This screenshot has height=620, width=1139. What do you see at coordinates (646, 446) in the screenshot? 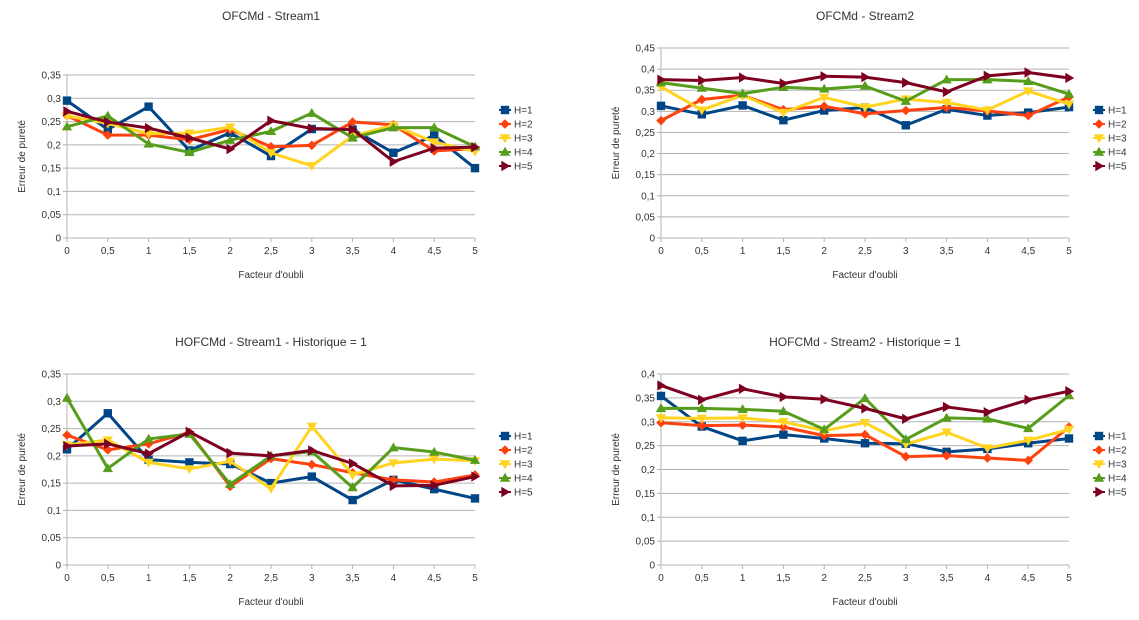
I see `y-tick-label: 0,25` at bounding box center [646, 446].